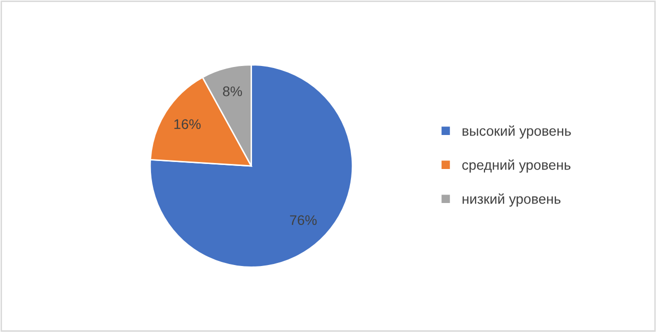 The height and width of the screenshot is (332, 657). I want to click on data-label: 16%, so click(187, 124).